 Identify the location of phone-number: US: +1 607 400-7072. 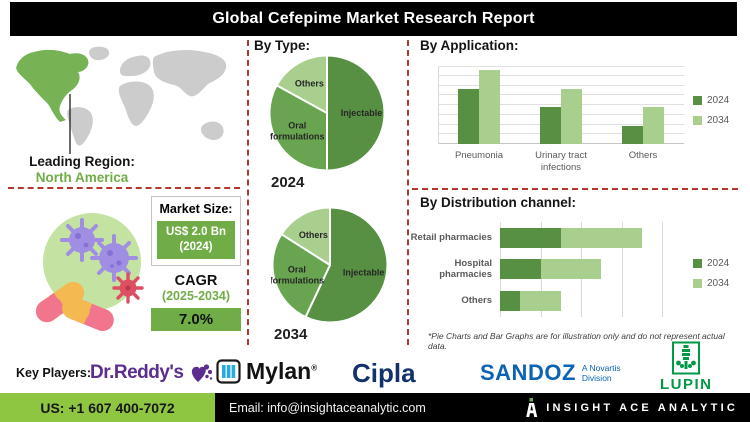
(107, 407).